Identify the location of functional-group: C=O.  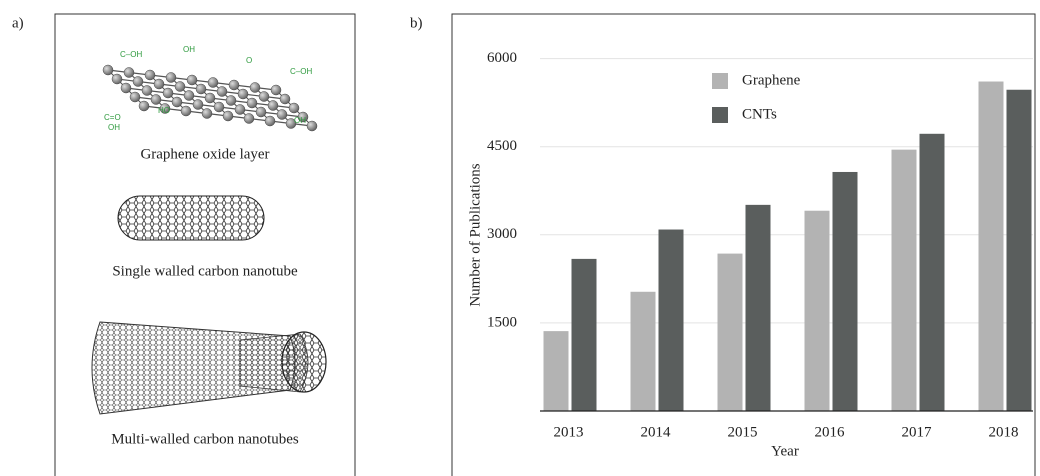
(112, 117).